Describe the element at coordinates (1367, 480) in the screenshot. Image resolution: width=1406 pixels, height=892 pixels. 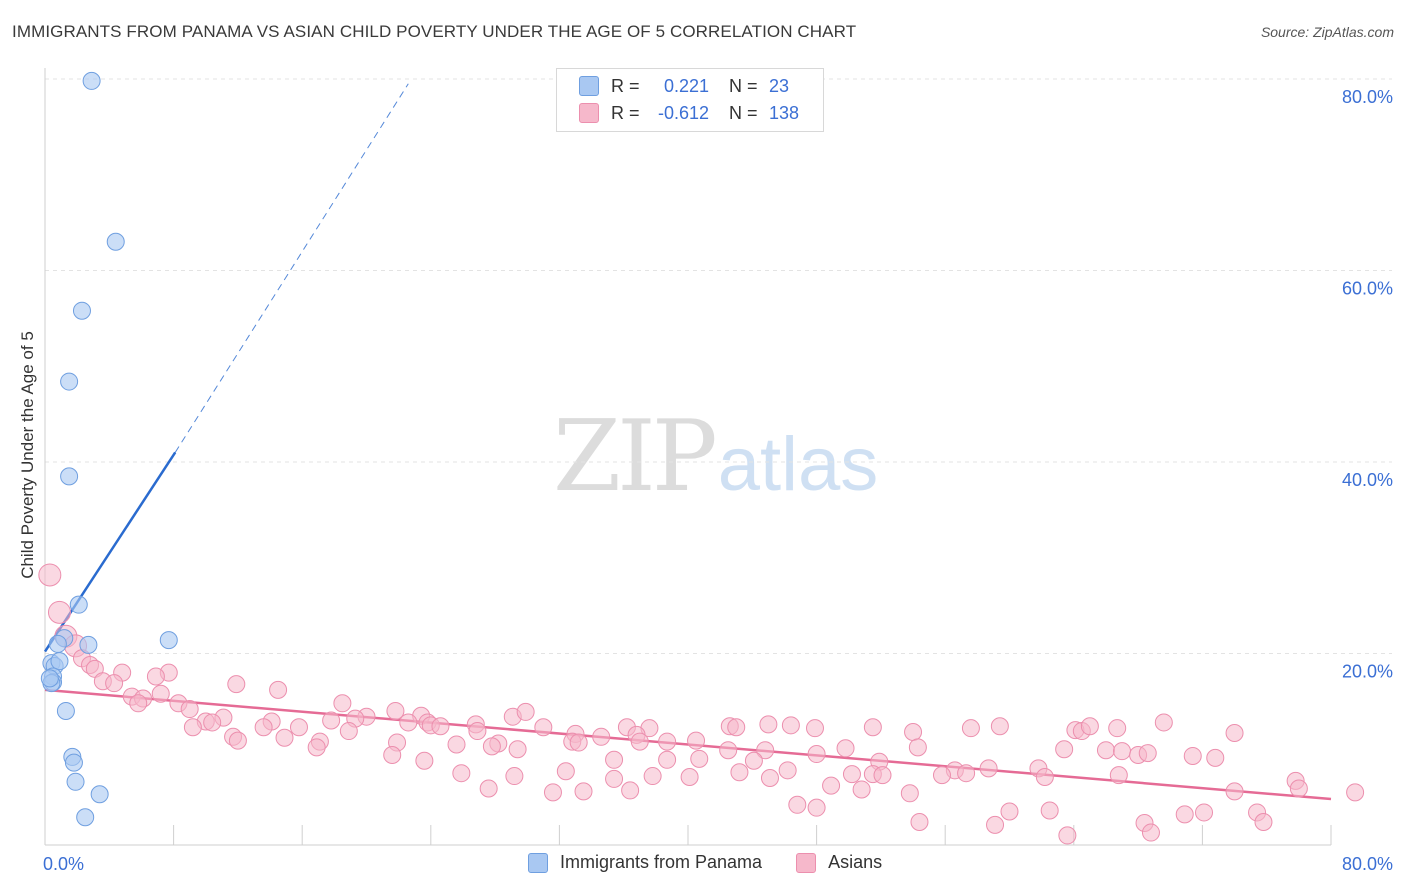
I see `y-tick-label: 40.0%` at that location.